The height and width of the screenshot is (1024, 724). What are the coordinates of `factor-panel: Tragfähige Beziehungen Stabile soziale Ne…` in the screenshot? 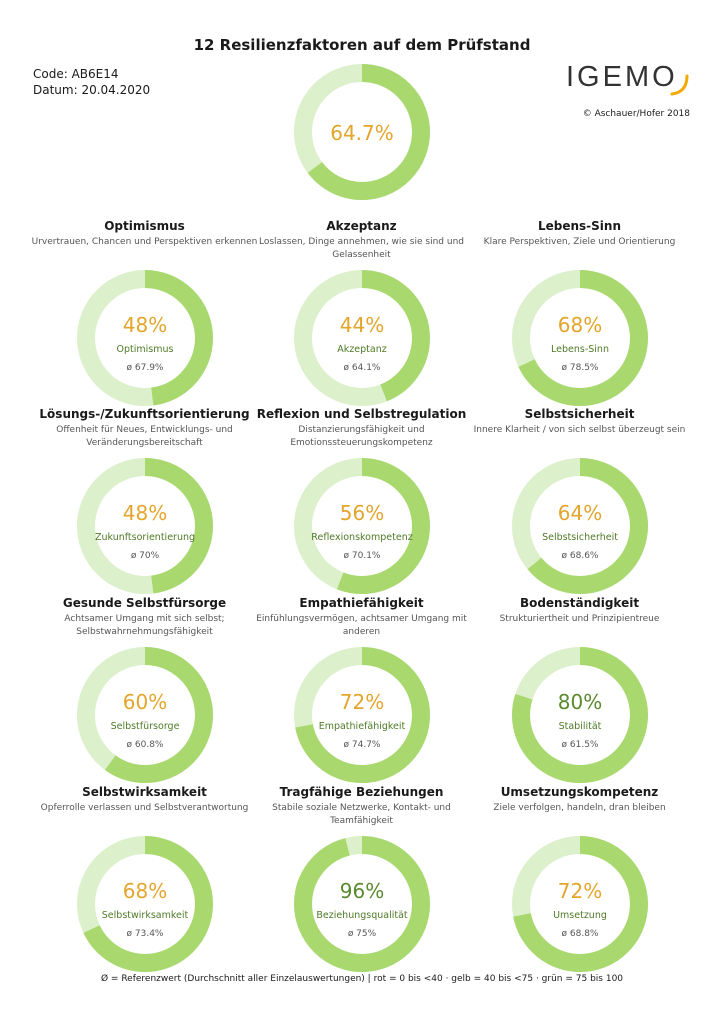 It's located at (361, 879).